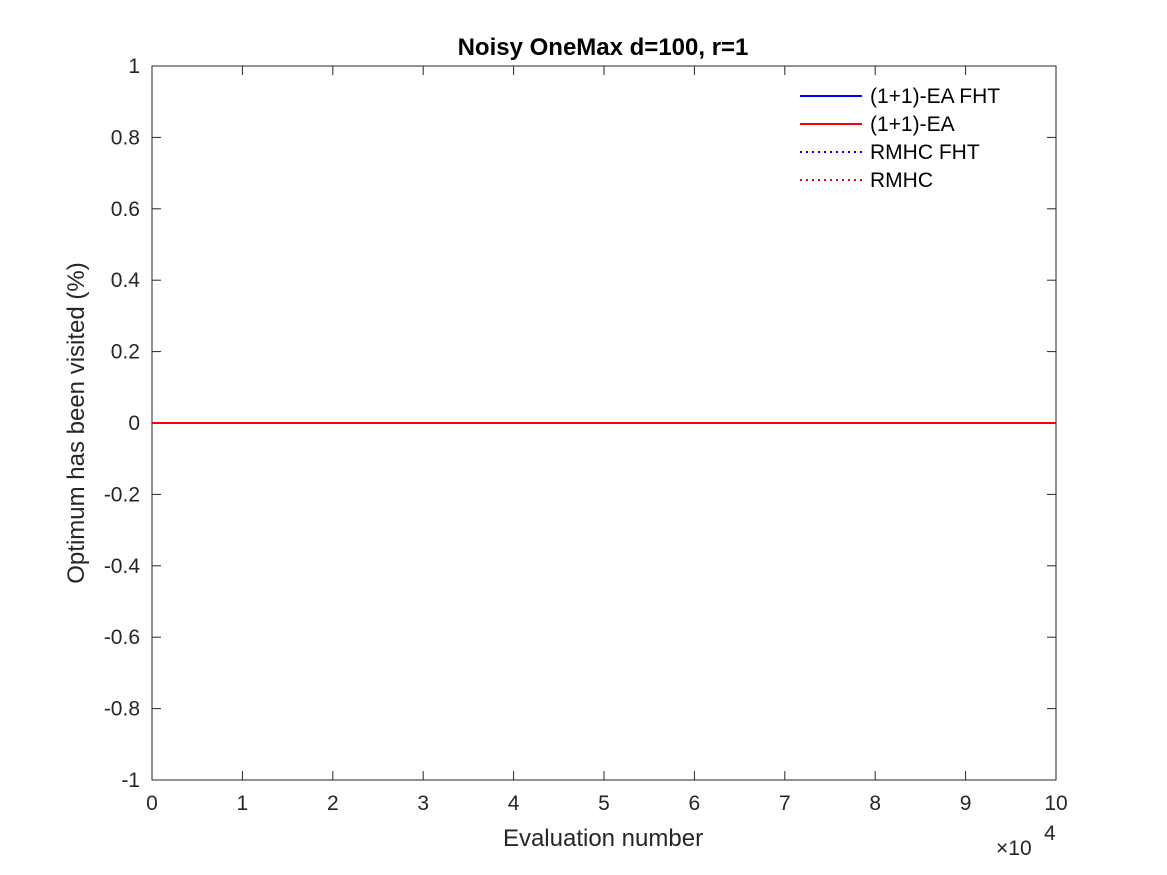 This screenshot has height=875, width=1167. What do you see at coordinates (1050, 833) in the screenshot?
I see `x-multiplier-exponent: 4` at bounding box center [1050, 833].